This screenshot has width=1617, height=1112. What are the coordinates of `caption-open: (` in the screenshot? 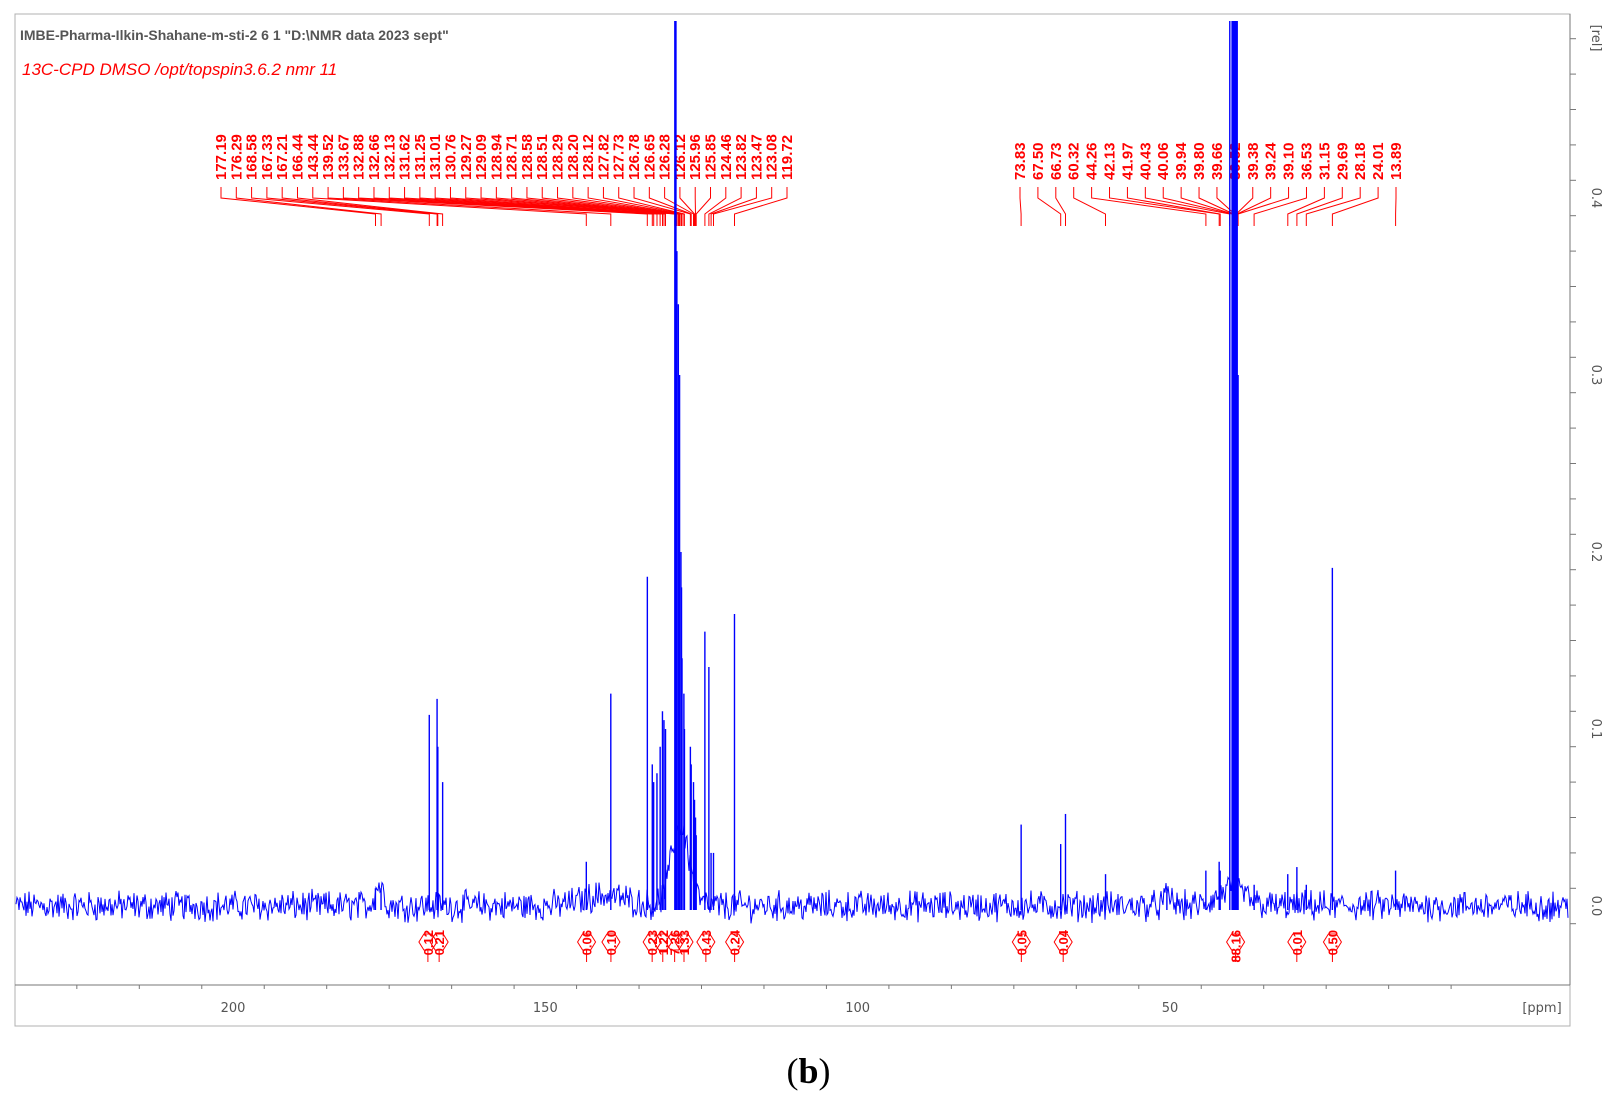 It's located at (792, 1071).